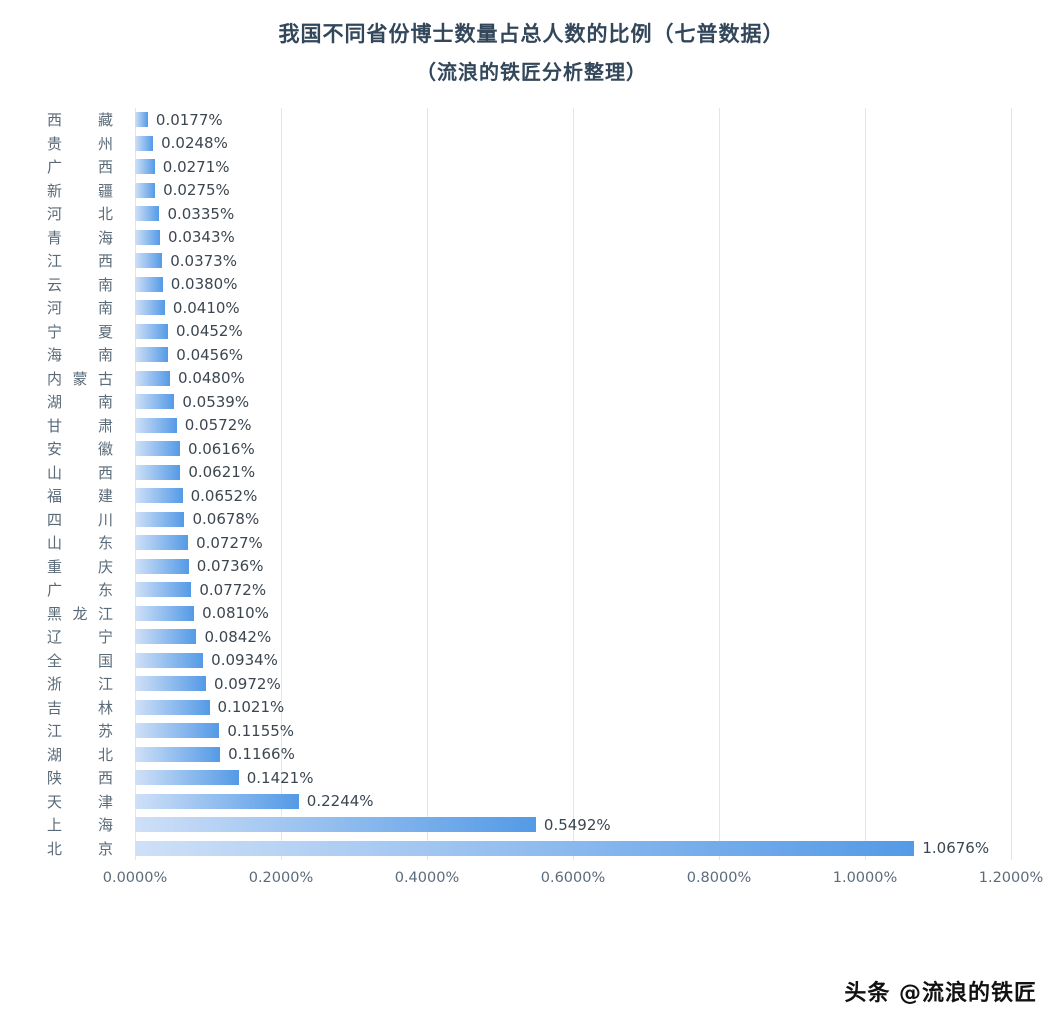  I want to click on category-char: 苏, so click(105, 731).